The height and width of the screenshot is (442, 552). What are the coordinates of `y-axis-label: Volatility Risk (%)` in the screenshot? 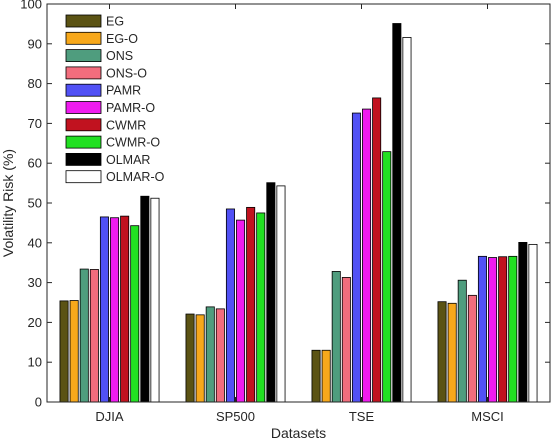 It's located at (8, 203).